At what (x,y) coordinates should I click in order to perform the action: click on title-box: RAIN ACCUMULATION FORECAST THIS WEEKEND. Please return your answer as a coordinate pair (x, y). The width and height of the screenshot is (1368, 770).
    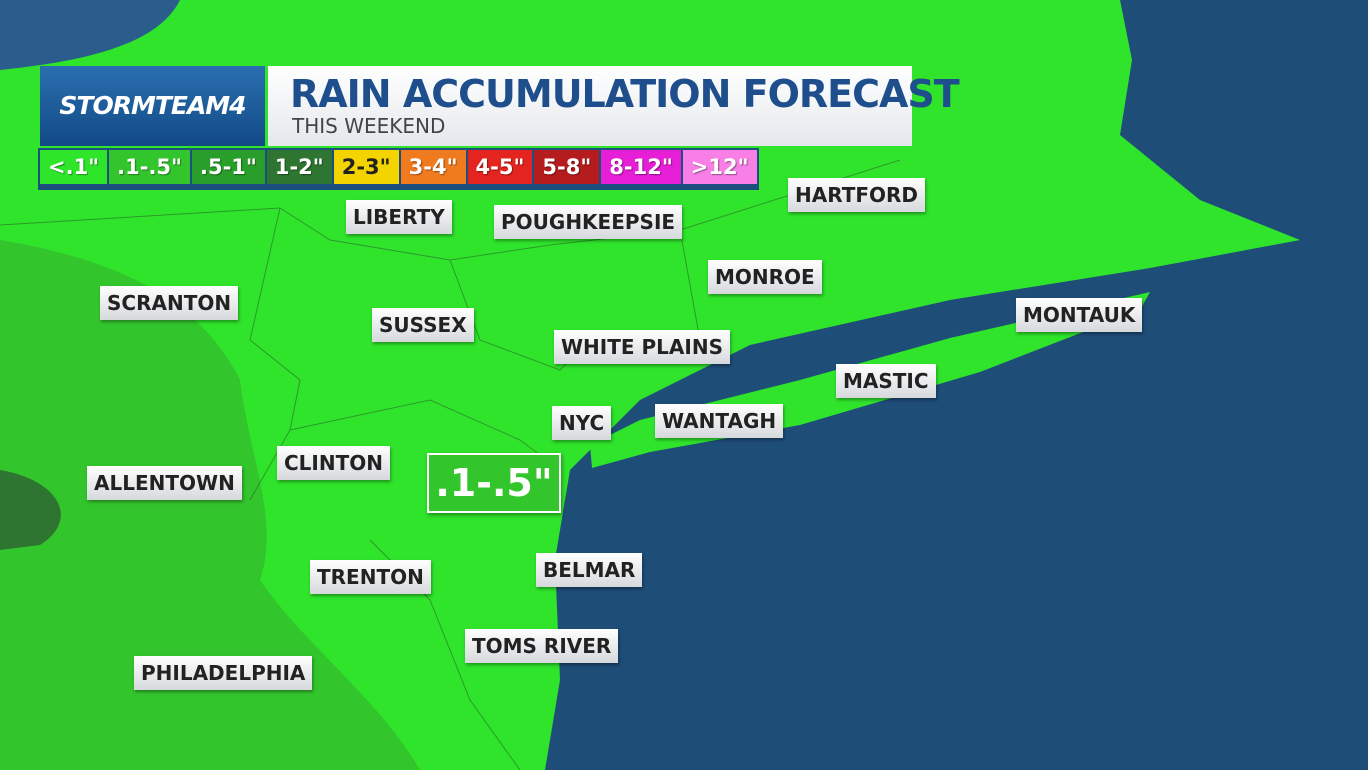
    Looking at the image, I should click on (614, 106).